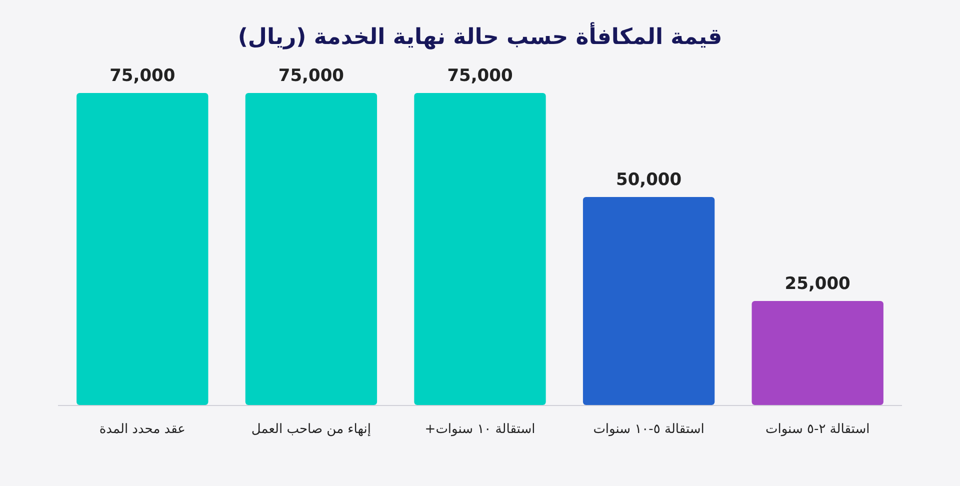 The image size is (960, 486). What do you see at coordinates (311, 429) in the screenshot?
I see `x-tick-label: إنهاء من صاحب العمل` at bounding box center [311, 429].